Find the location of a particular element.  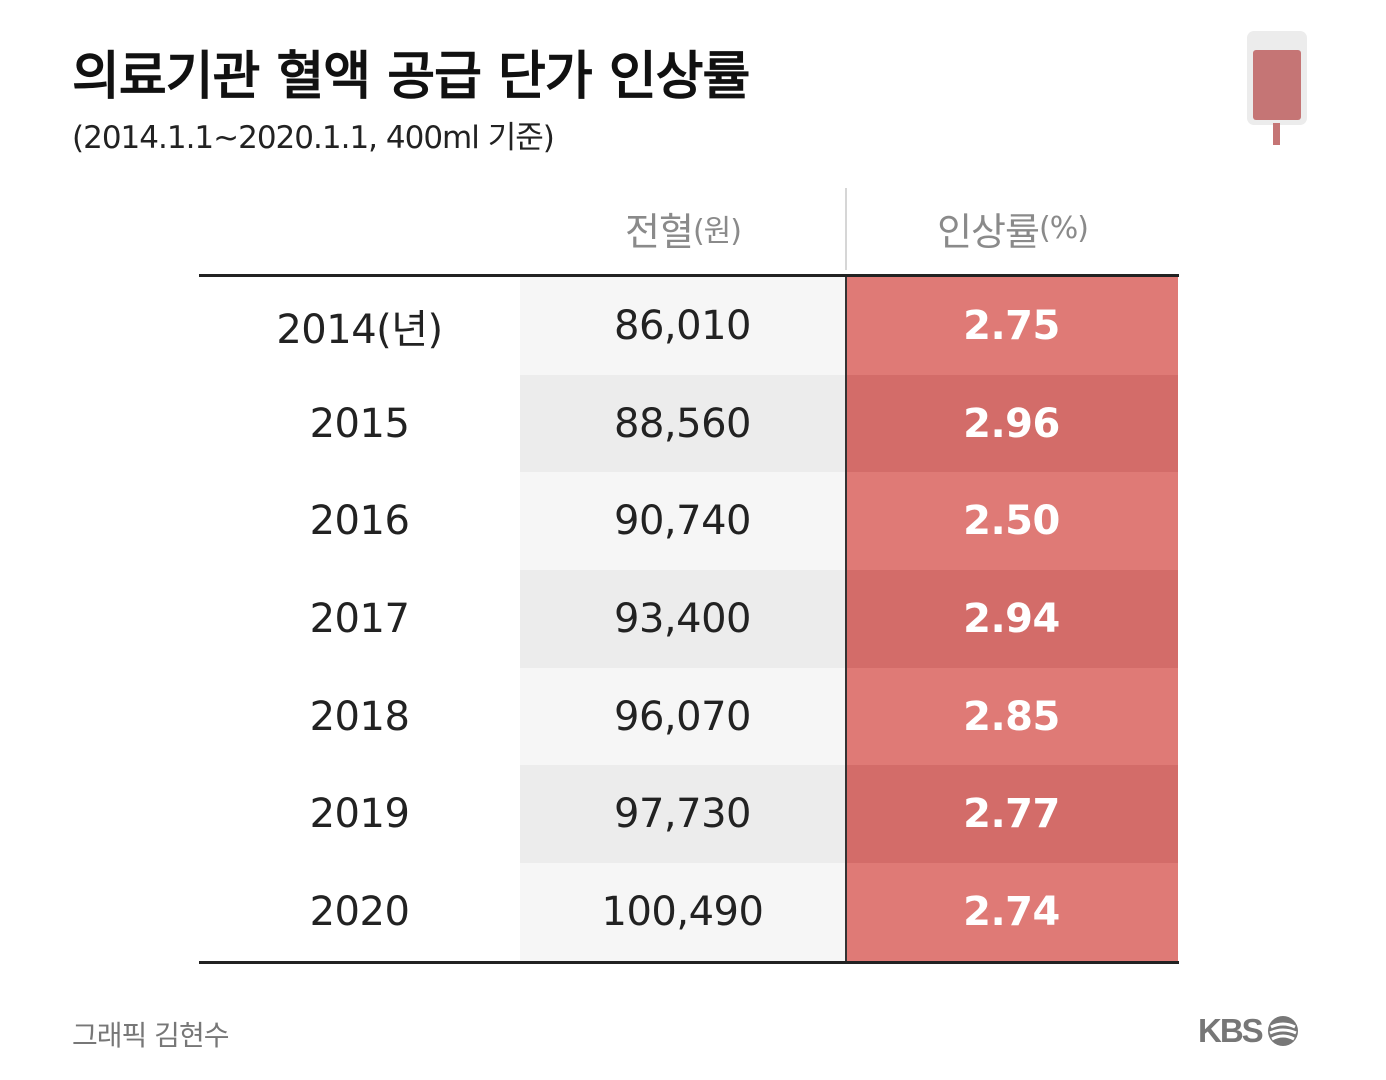

table-row: 2020 100,490 2.74 is located at coordinates (689, 912).